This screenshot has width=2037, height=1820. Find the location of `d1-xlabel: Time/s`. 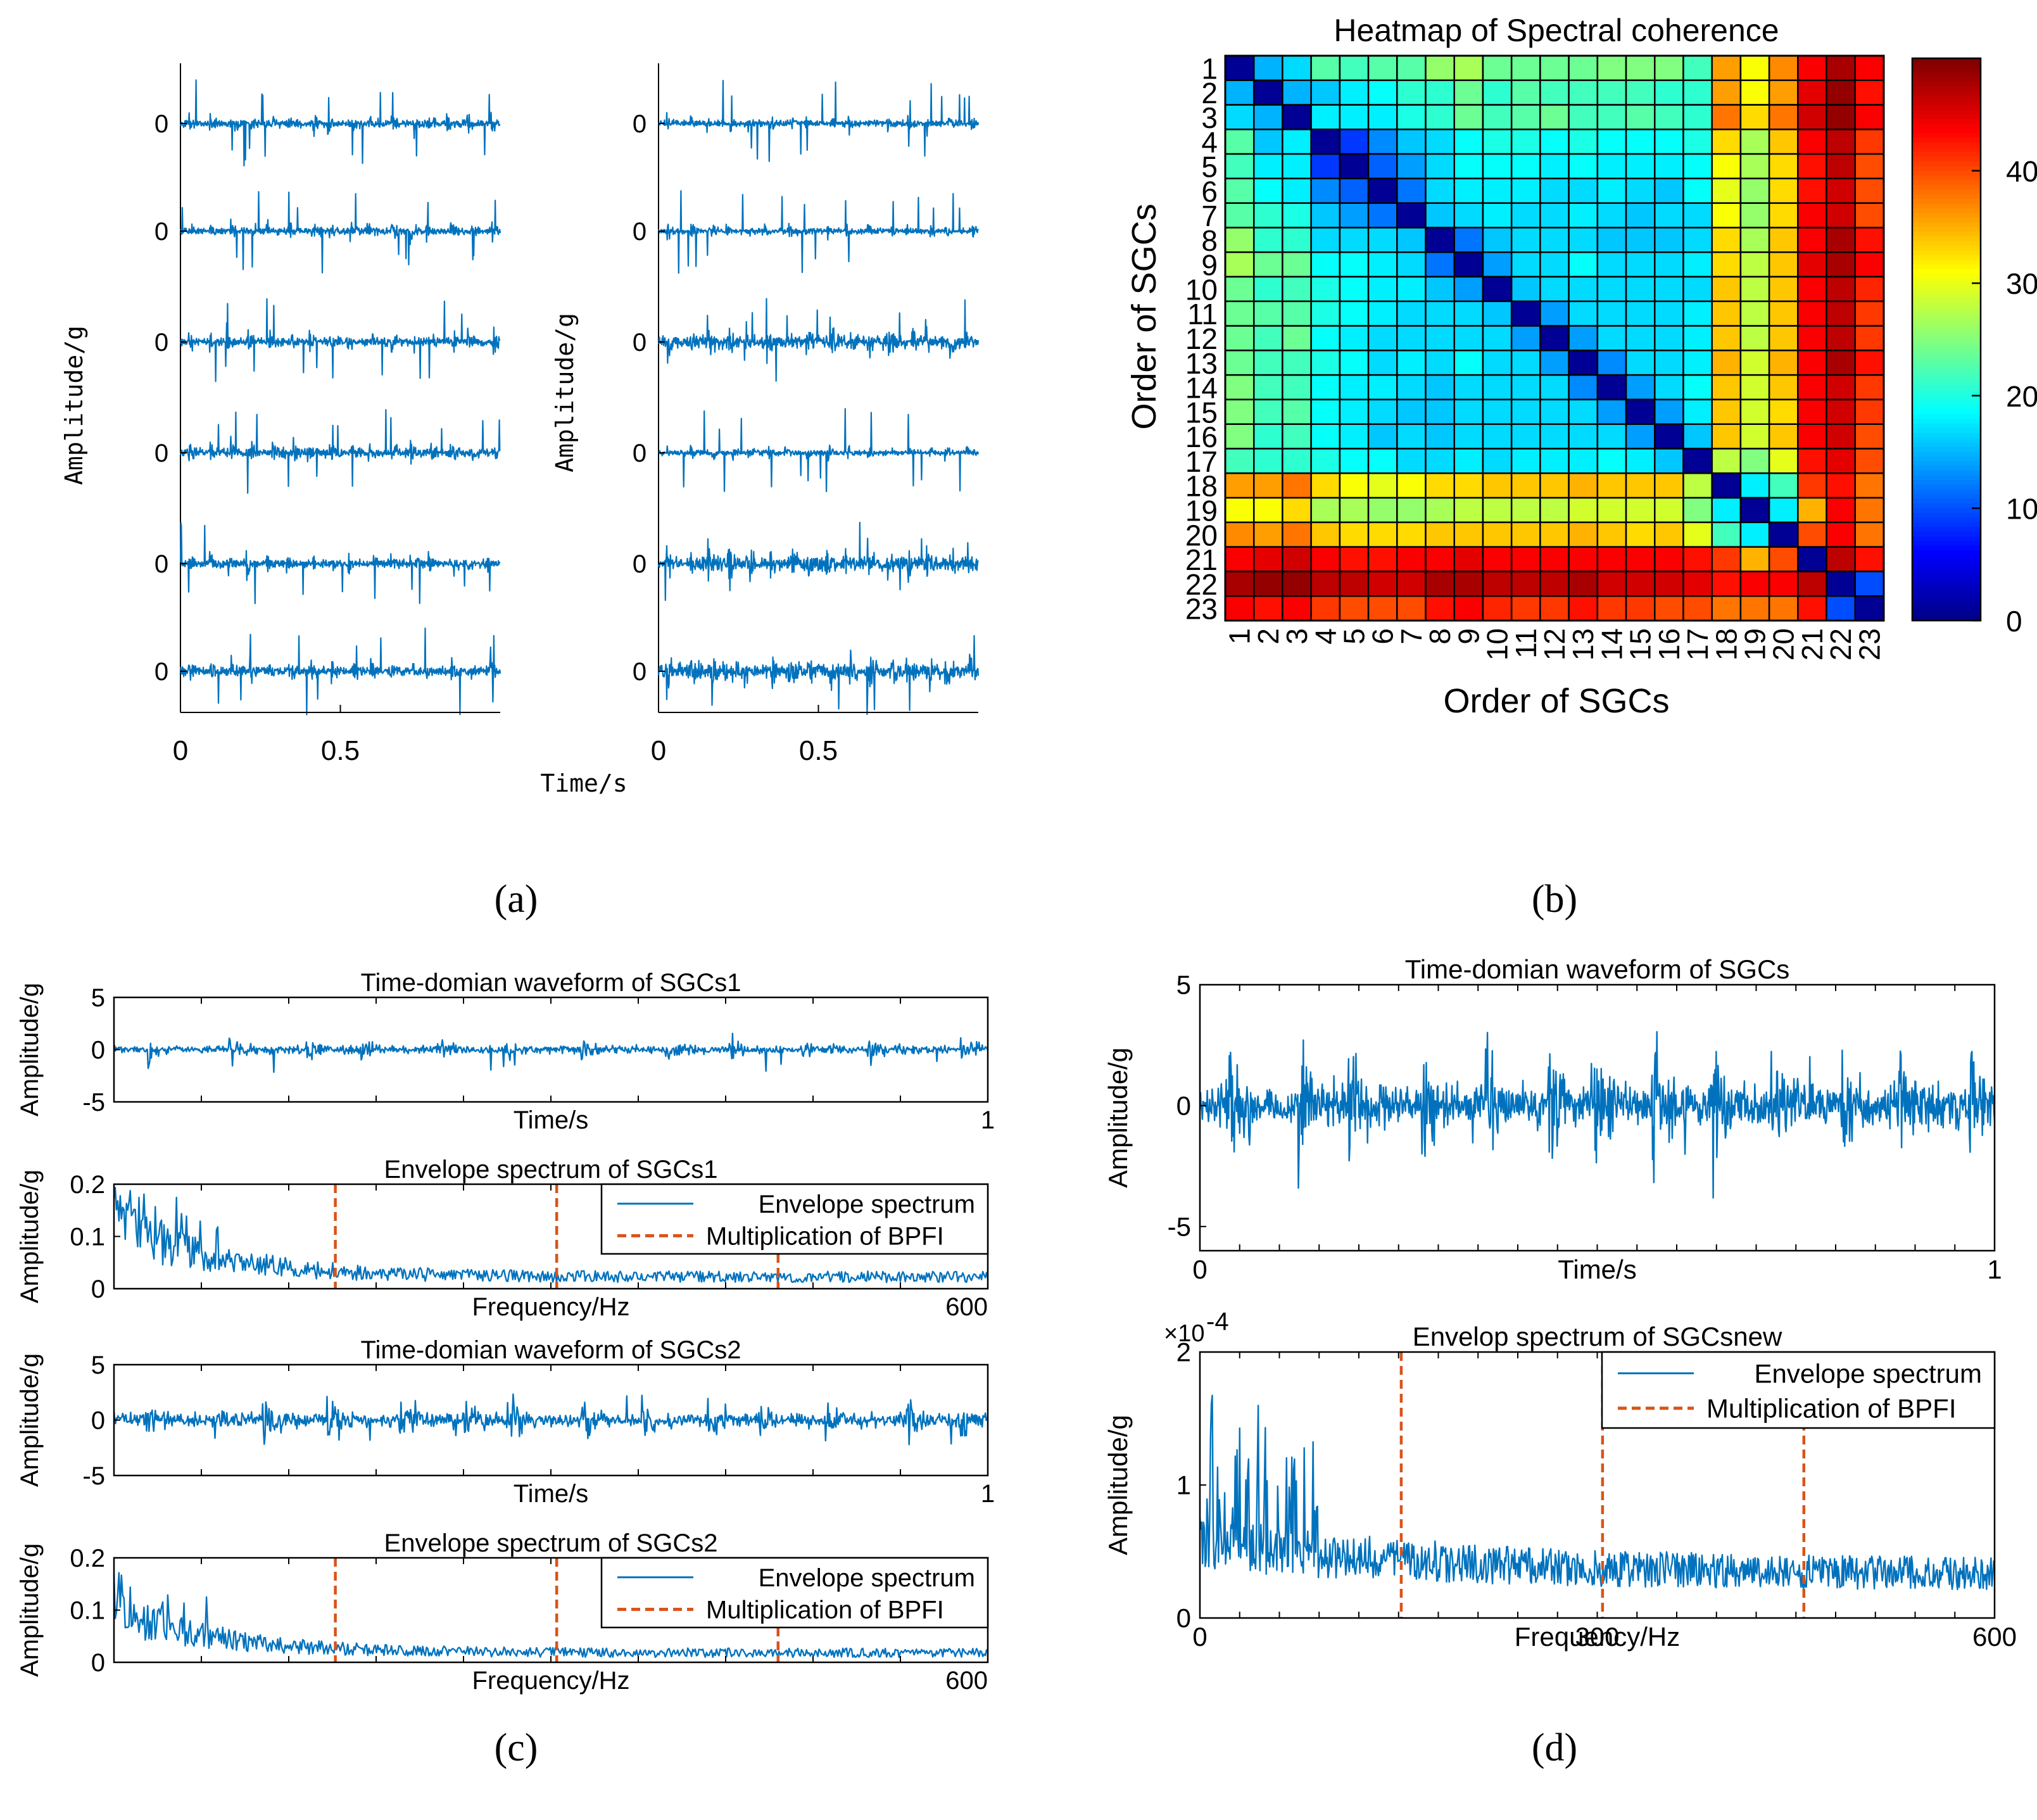

d1-xlabel: Time/s is located at coordinates (1597, 1269).